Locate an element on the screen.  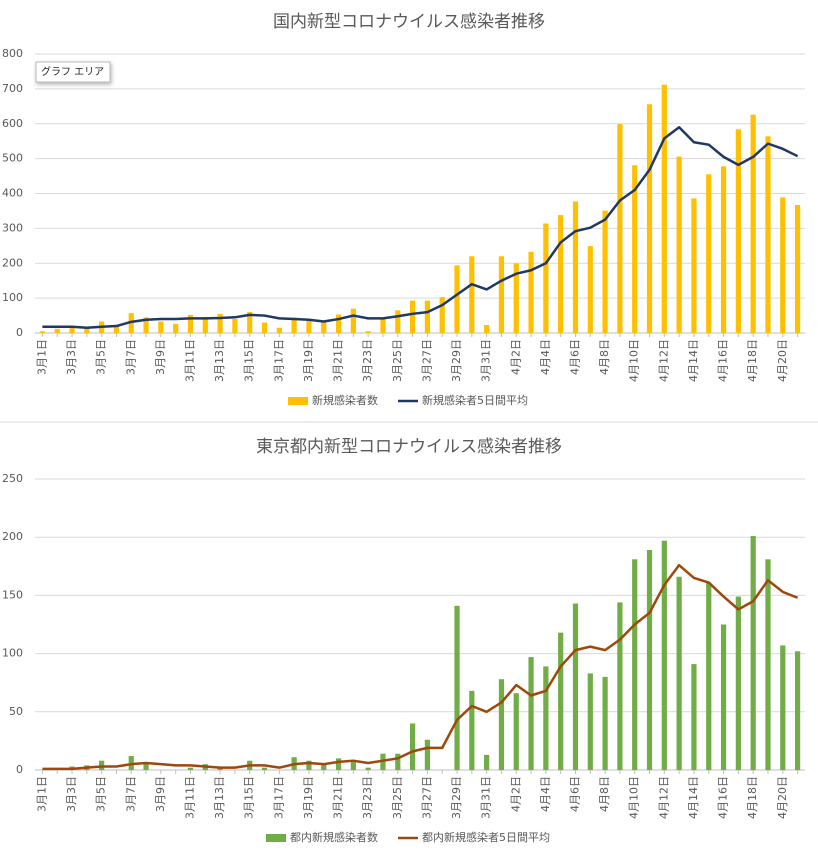
x-tick-label: 3月3日 is located at coordinates (71, 794).